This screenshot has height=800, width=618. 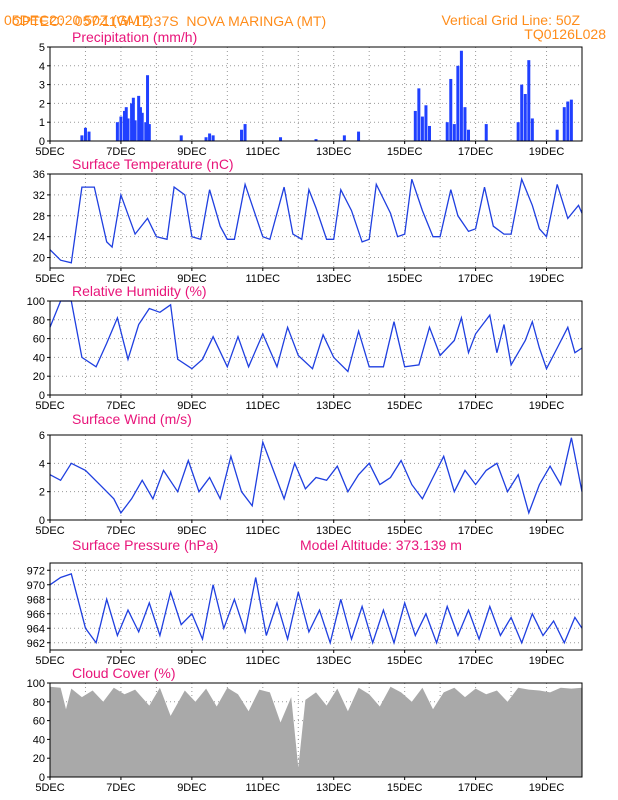 I want to click on grid-note: Vertical Grid Line: 50Z, so click(x=510, y=20).